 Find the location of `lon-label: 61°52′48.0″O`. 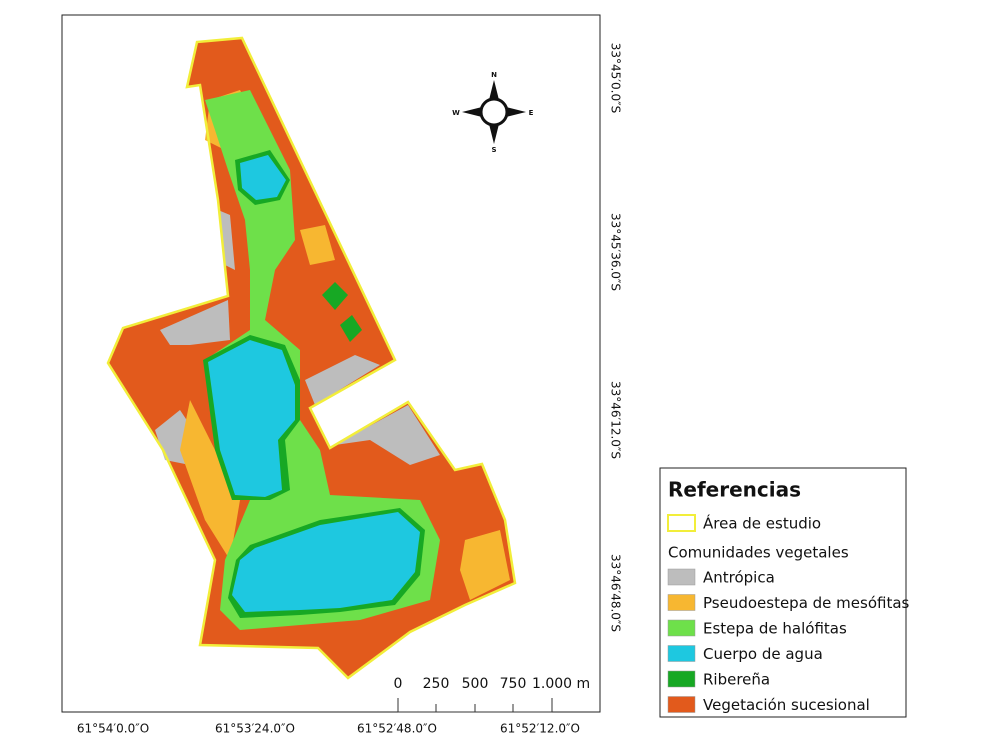

lon-label: 61°52′48.0″O is located at coordinates (397, 729).